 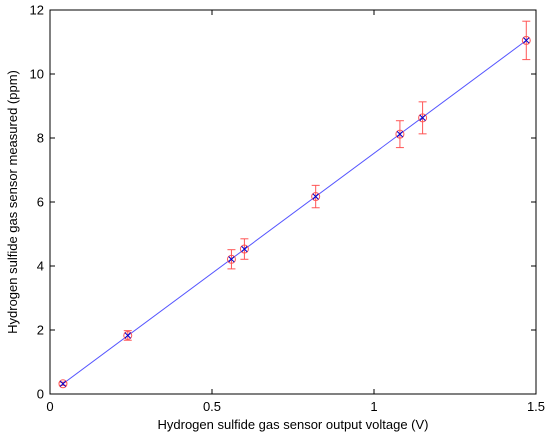 What do you see at coordinates (40, 202) in the screenshot?
I see `y-tick-label: 6` at bounding box center [40, 202].